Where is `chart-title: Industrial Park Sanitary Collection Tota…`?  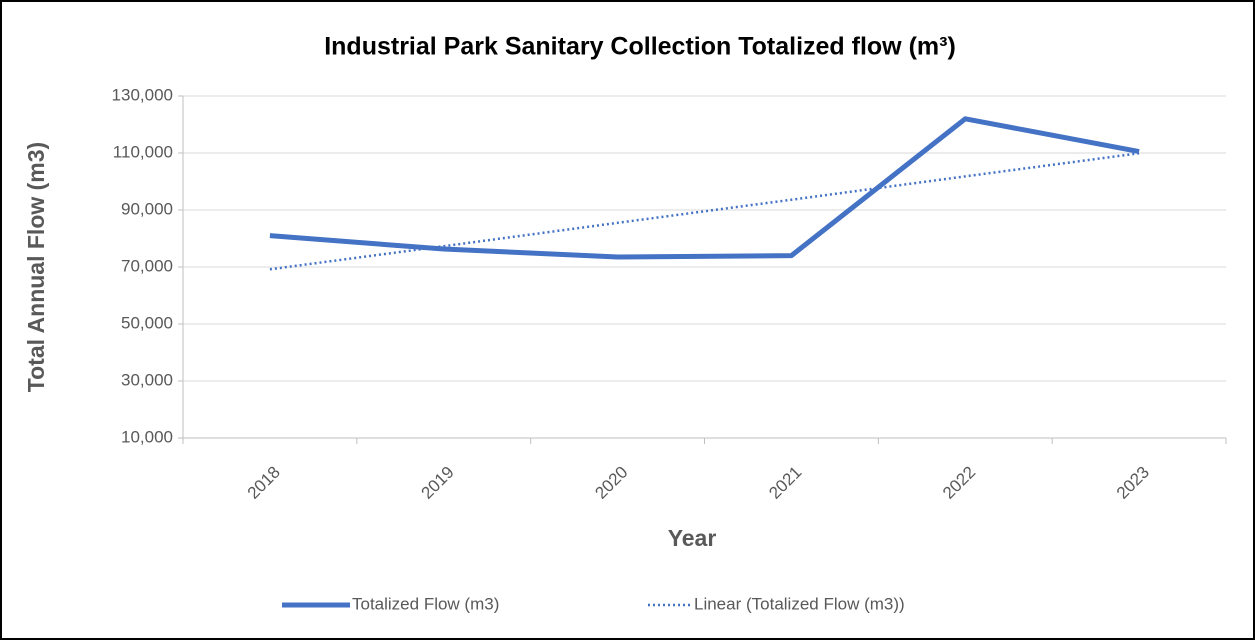 chart-title: Industrial Park Sanitary Collection Tota… is located at coordinates (640, 47).